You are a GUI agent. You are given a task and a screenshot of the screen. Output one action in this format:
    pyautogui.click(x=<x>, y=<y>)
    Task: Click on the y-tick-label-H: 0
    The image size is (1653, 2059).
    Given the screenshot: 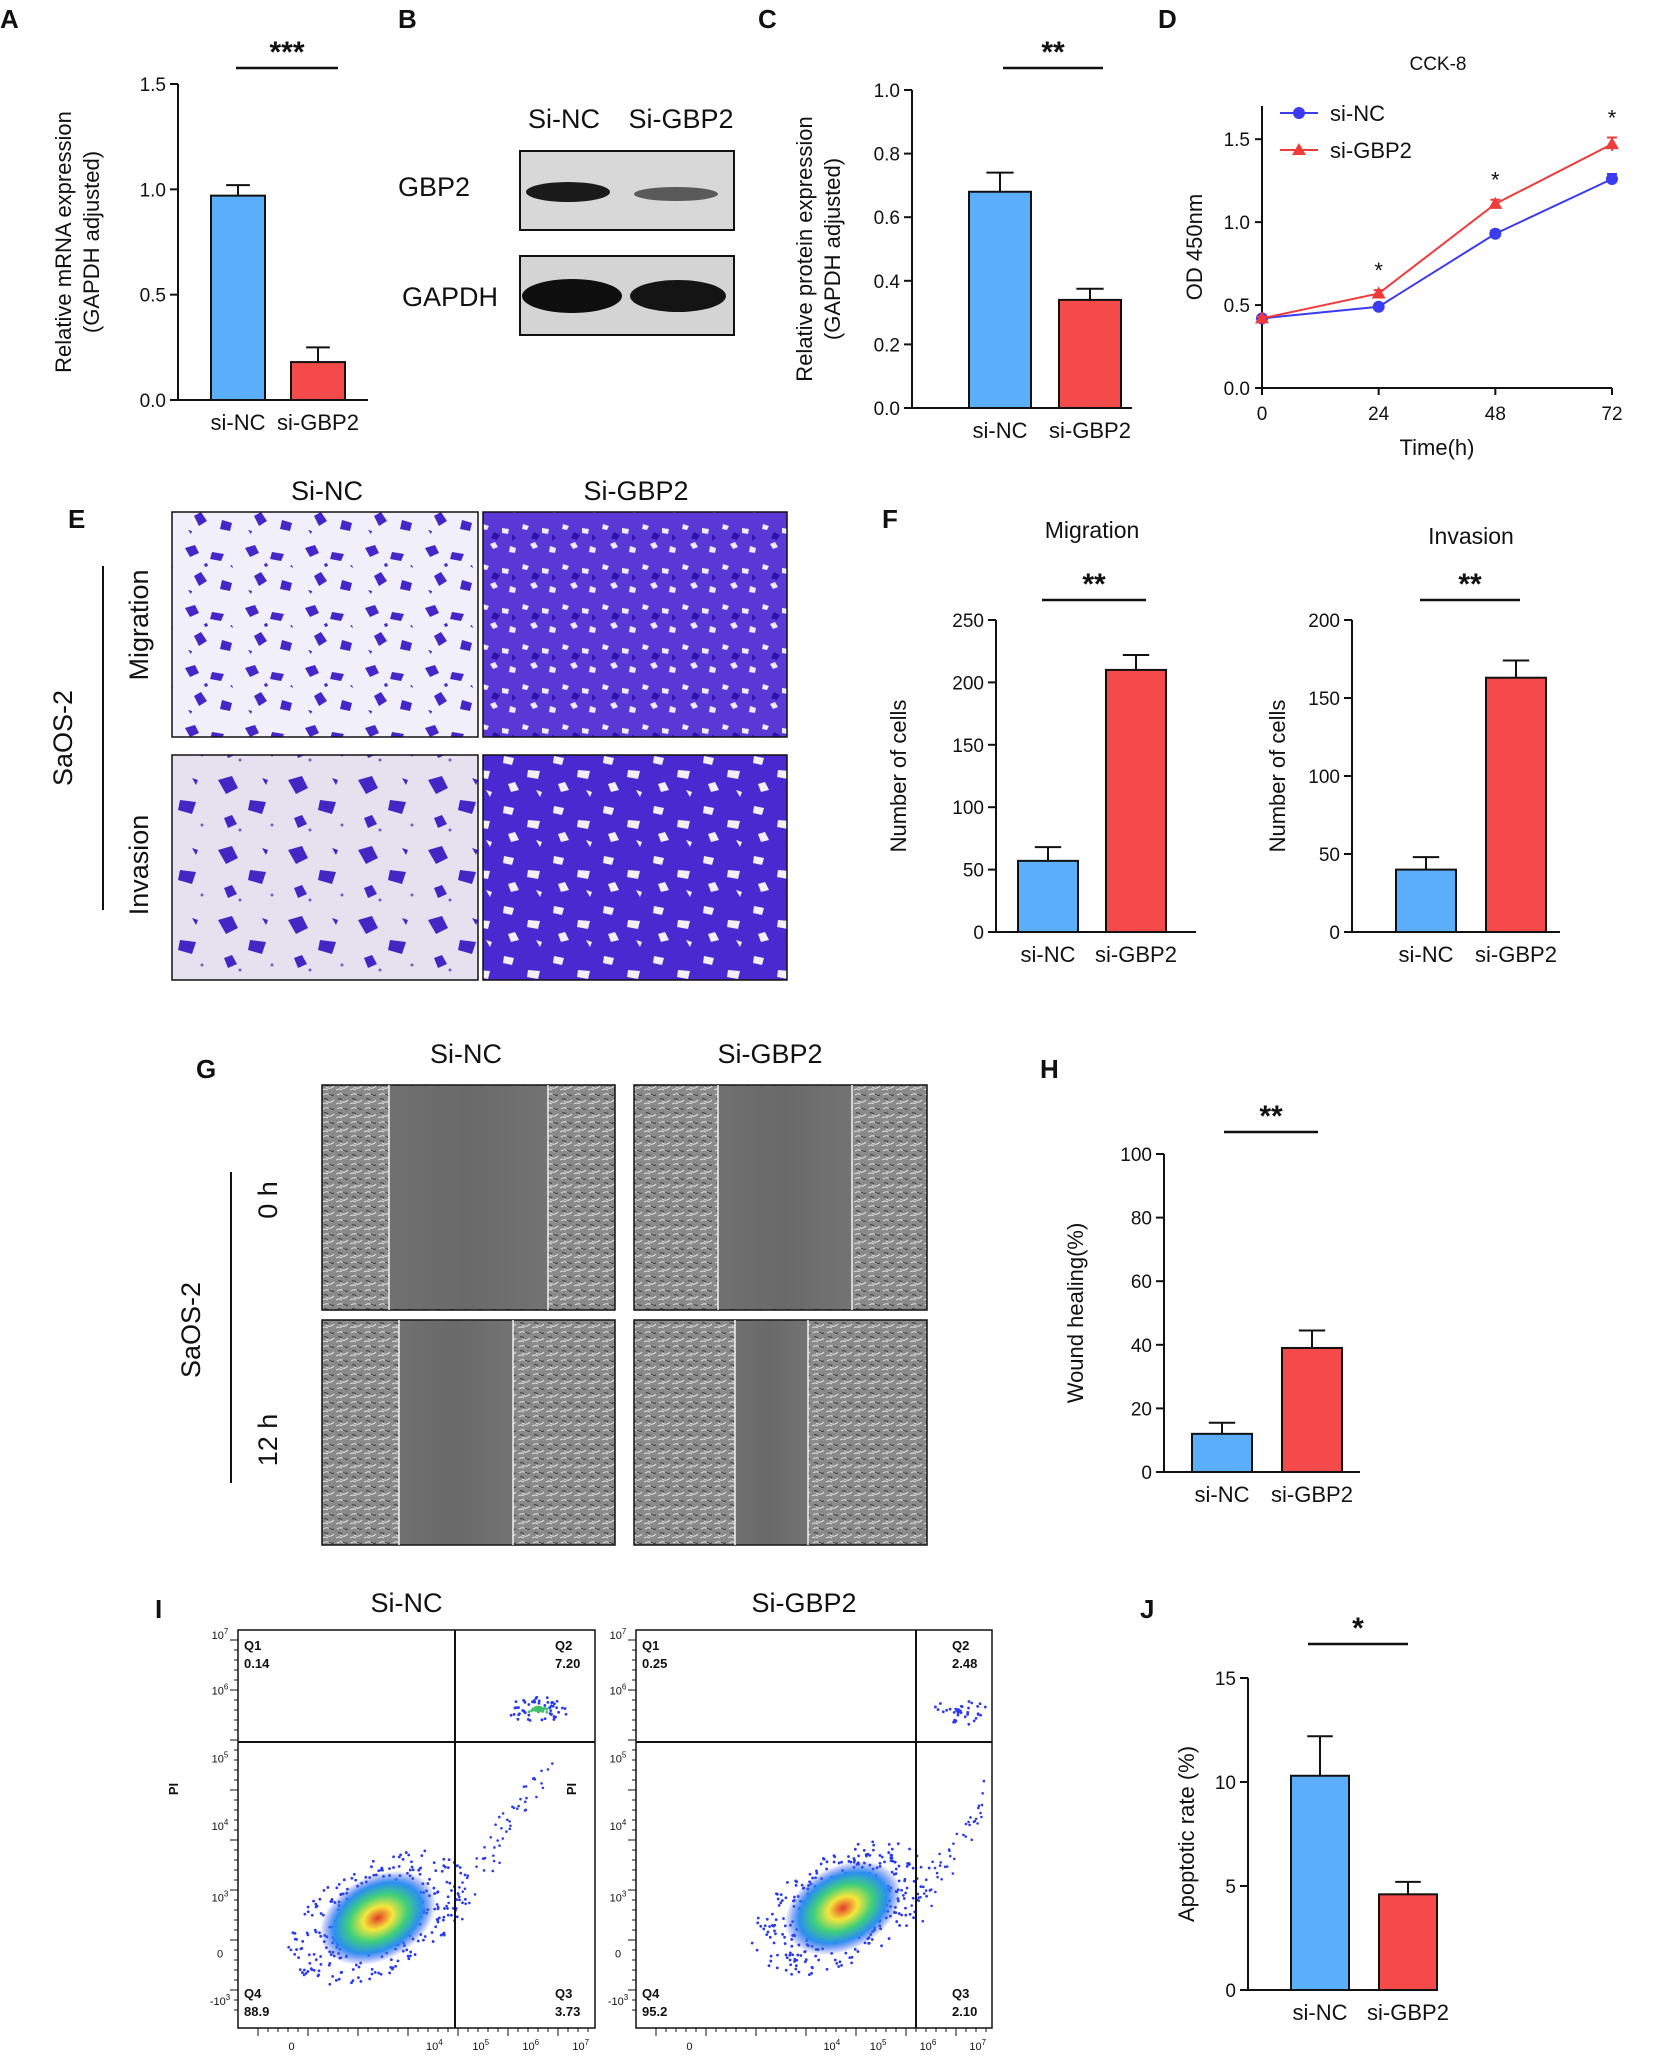 What is the action you would take?
    pyautogui.click(x=1146, y=1473)
    